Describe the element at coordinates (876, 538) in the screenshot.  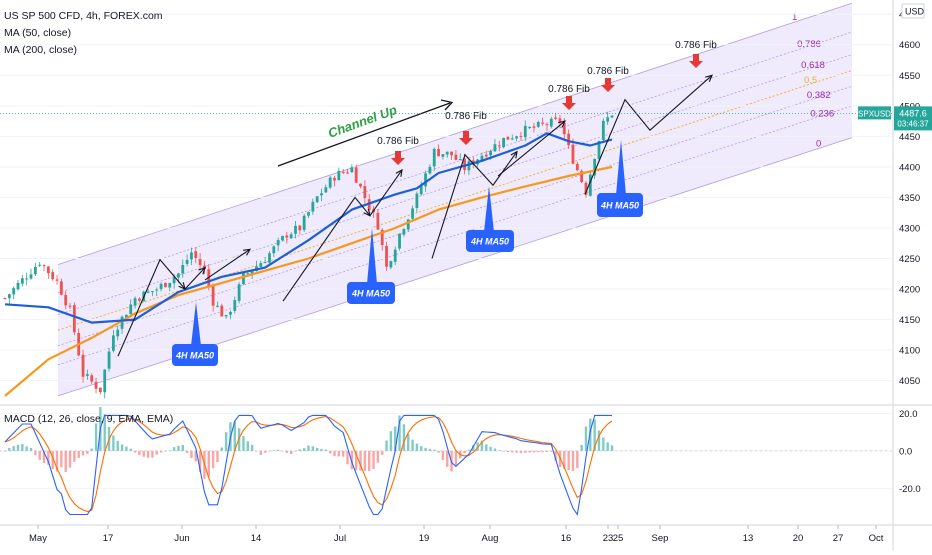
I see `time-tick-label: Oct` at that location.